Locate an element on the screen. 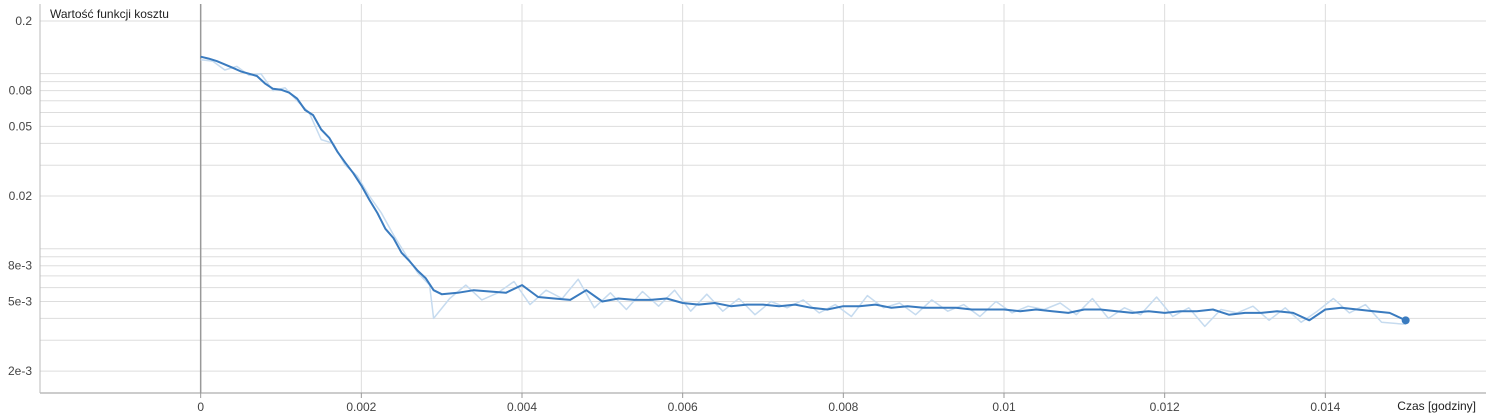  y-tick-label: 2e-3 is located at coordinates (20, 371).